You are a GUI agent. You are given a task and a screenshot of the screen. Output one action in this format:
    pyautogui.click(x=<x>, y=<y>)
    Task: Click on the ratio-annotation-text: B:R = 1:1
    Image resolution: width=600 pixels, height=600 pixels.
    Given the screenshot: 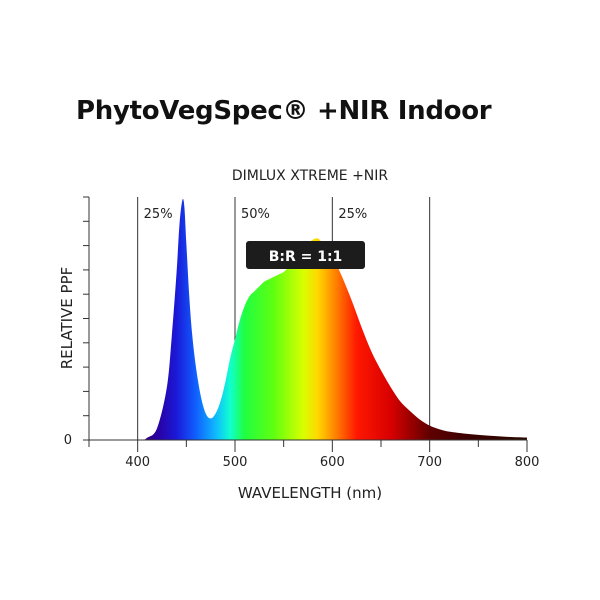 What is the action you would take?
    pyautogui.click(x=306, y=257)
    